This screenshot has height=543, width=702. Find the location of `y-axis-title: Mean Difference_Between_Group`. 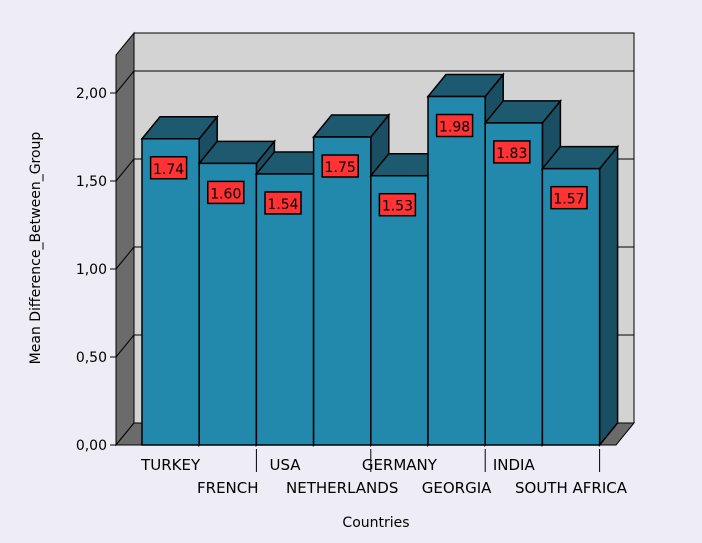

y-axis-title: Mean Difference_Between_Group is located at coordinates (36, 248).